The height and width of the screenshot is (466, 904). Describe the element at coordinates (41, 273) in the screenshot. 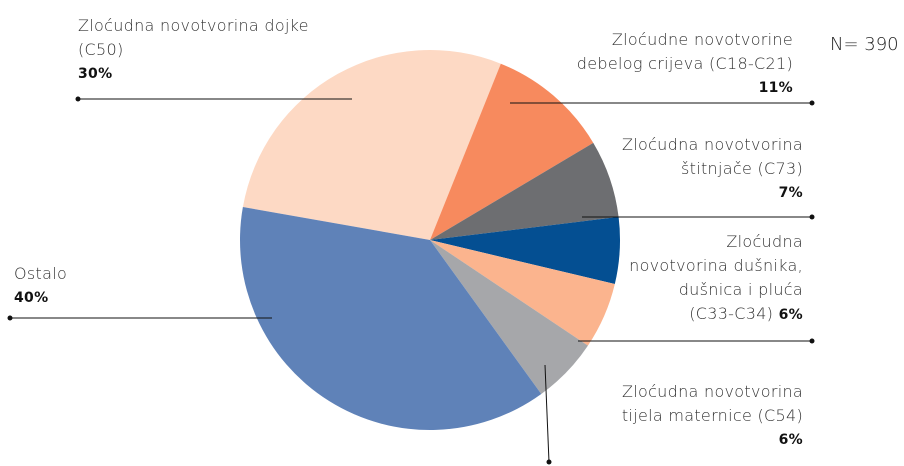

I see `category-label: Ostalo` at that location.